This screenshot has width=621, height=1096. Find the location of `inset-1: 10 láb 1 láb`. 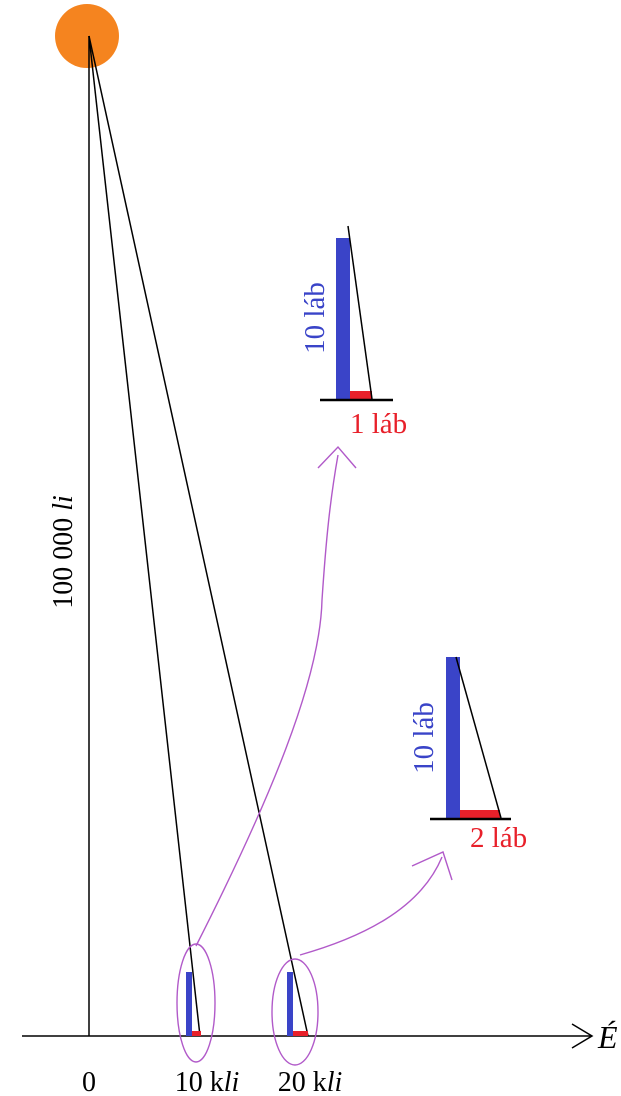

inset-1: 10 láb 1 láb is located at coordinates (353, 332).